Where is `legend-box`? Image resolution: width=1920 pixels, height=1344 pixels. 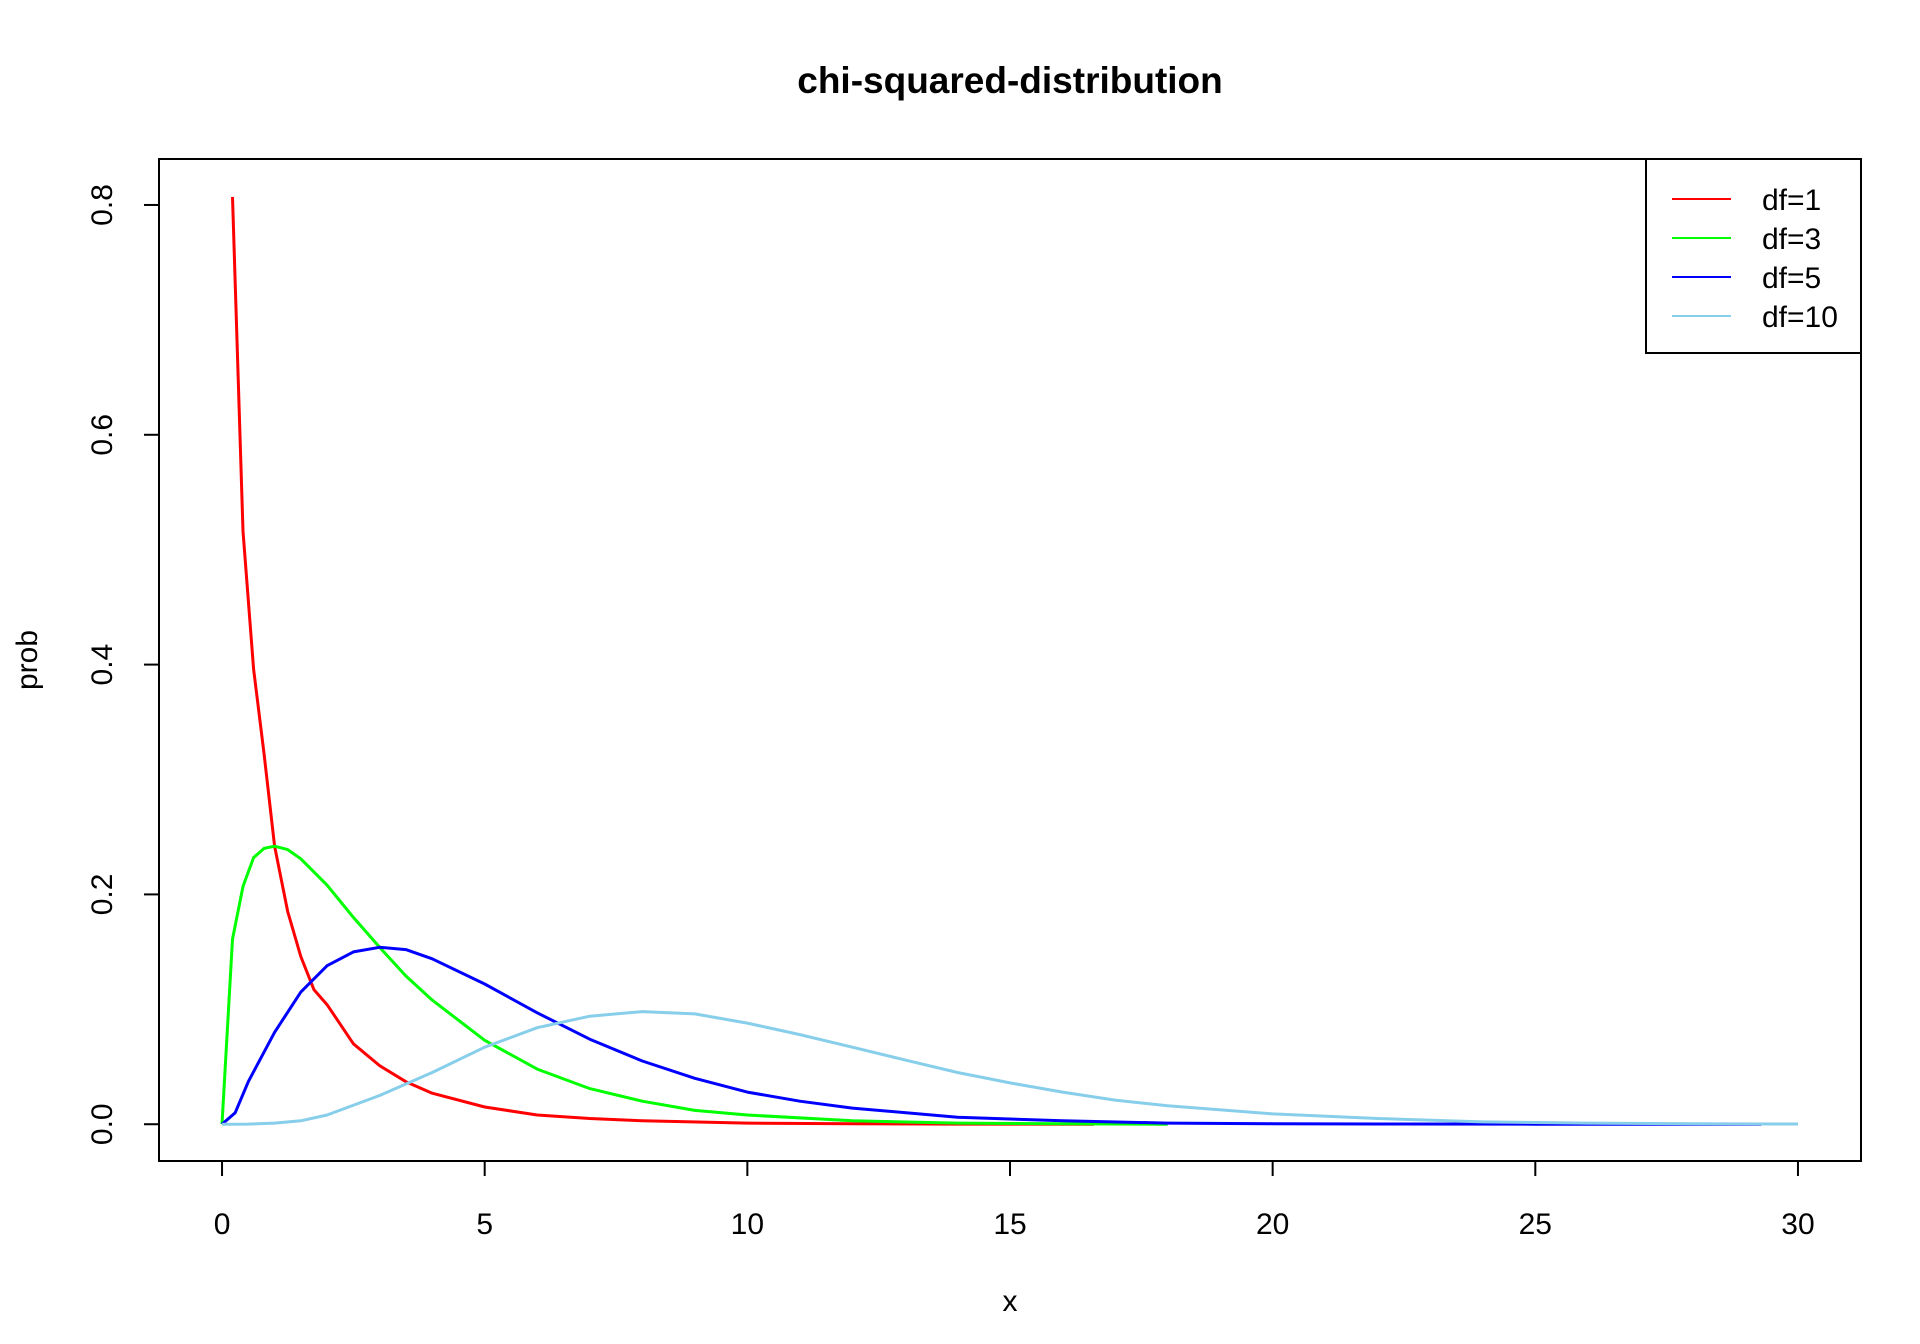
legend-box is located at coordinates (1753, 256).